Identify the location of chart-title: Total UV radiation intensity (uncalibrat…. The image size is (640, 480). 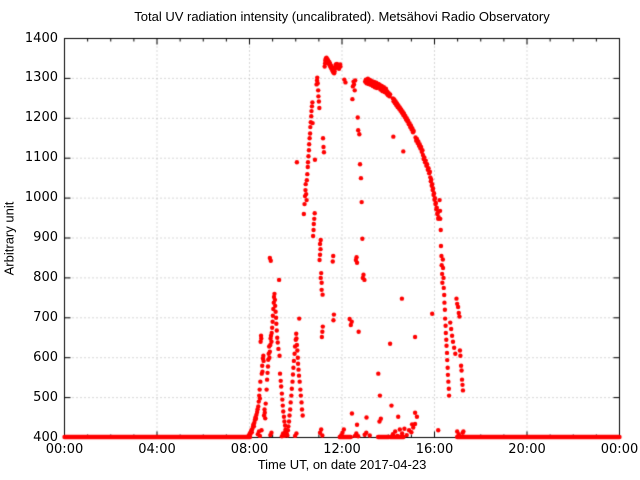
(342, 16).